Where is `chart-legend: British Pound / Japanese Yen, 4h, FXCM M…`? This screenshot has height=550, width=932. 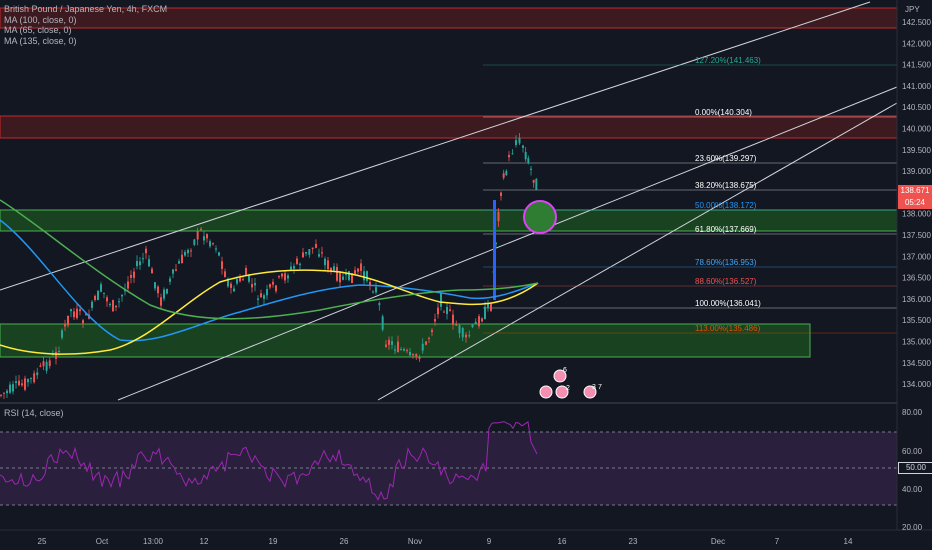
chart-legend: British Pound / Japanese Yen, 4h, FXCM M… is located at coordinates (85, 25).